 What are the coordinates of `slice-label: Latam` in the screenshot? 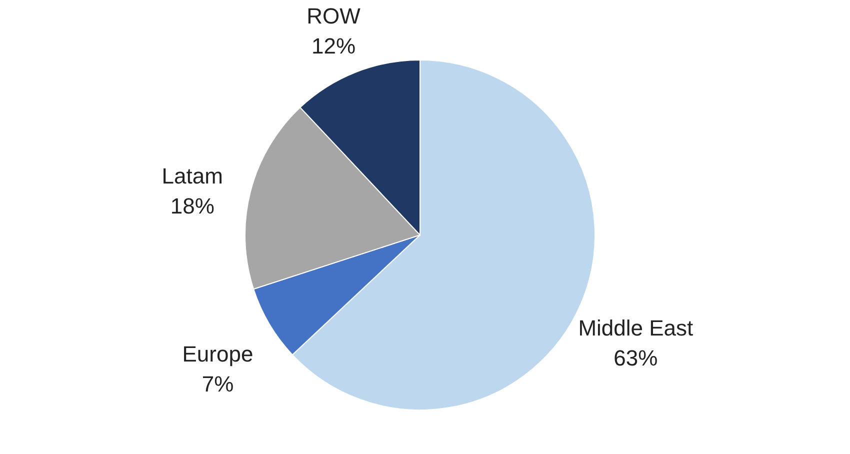 It's located at (192, 176).